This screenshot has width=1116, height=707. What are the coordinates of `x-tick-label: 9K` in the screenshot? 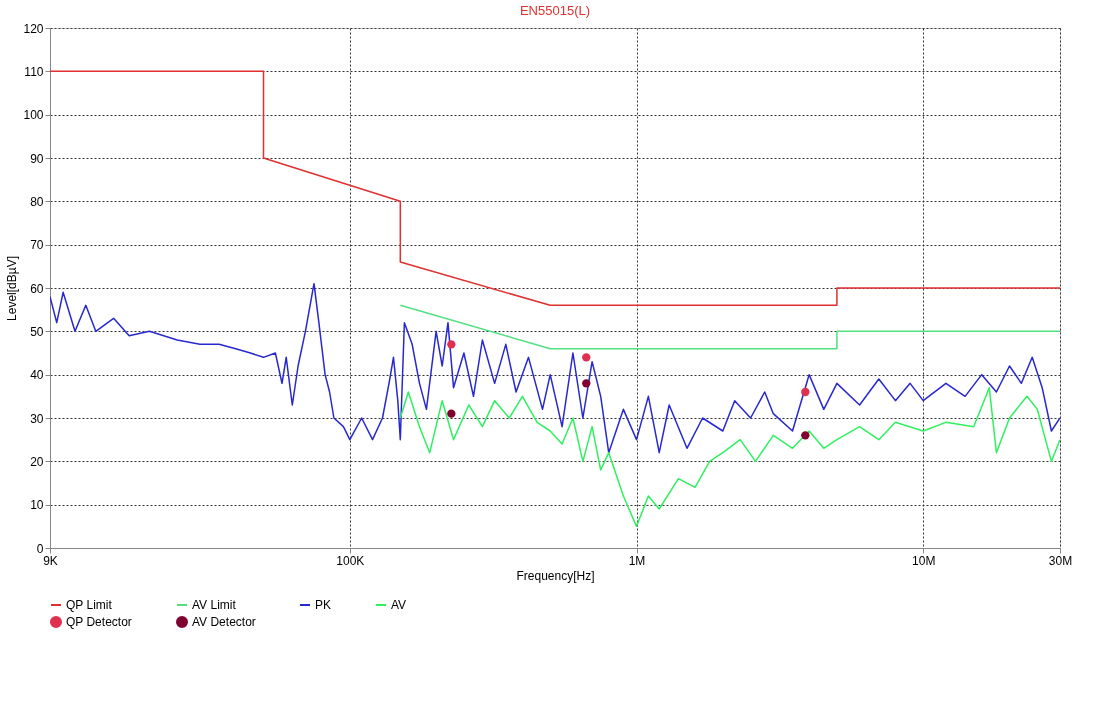 It's located at (50, 560).